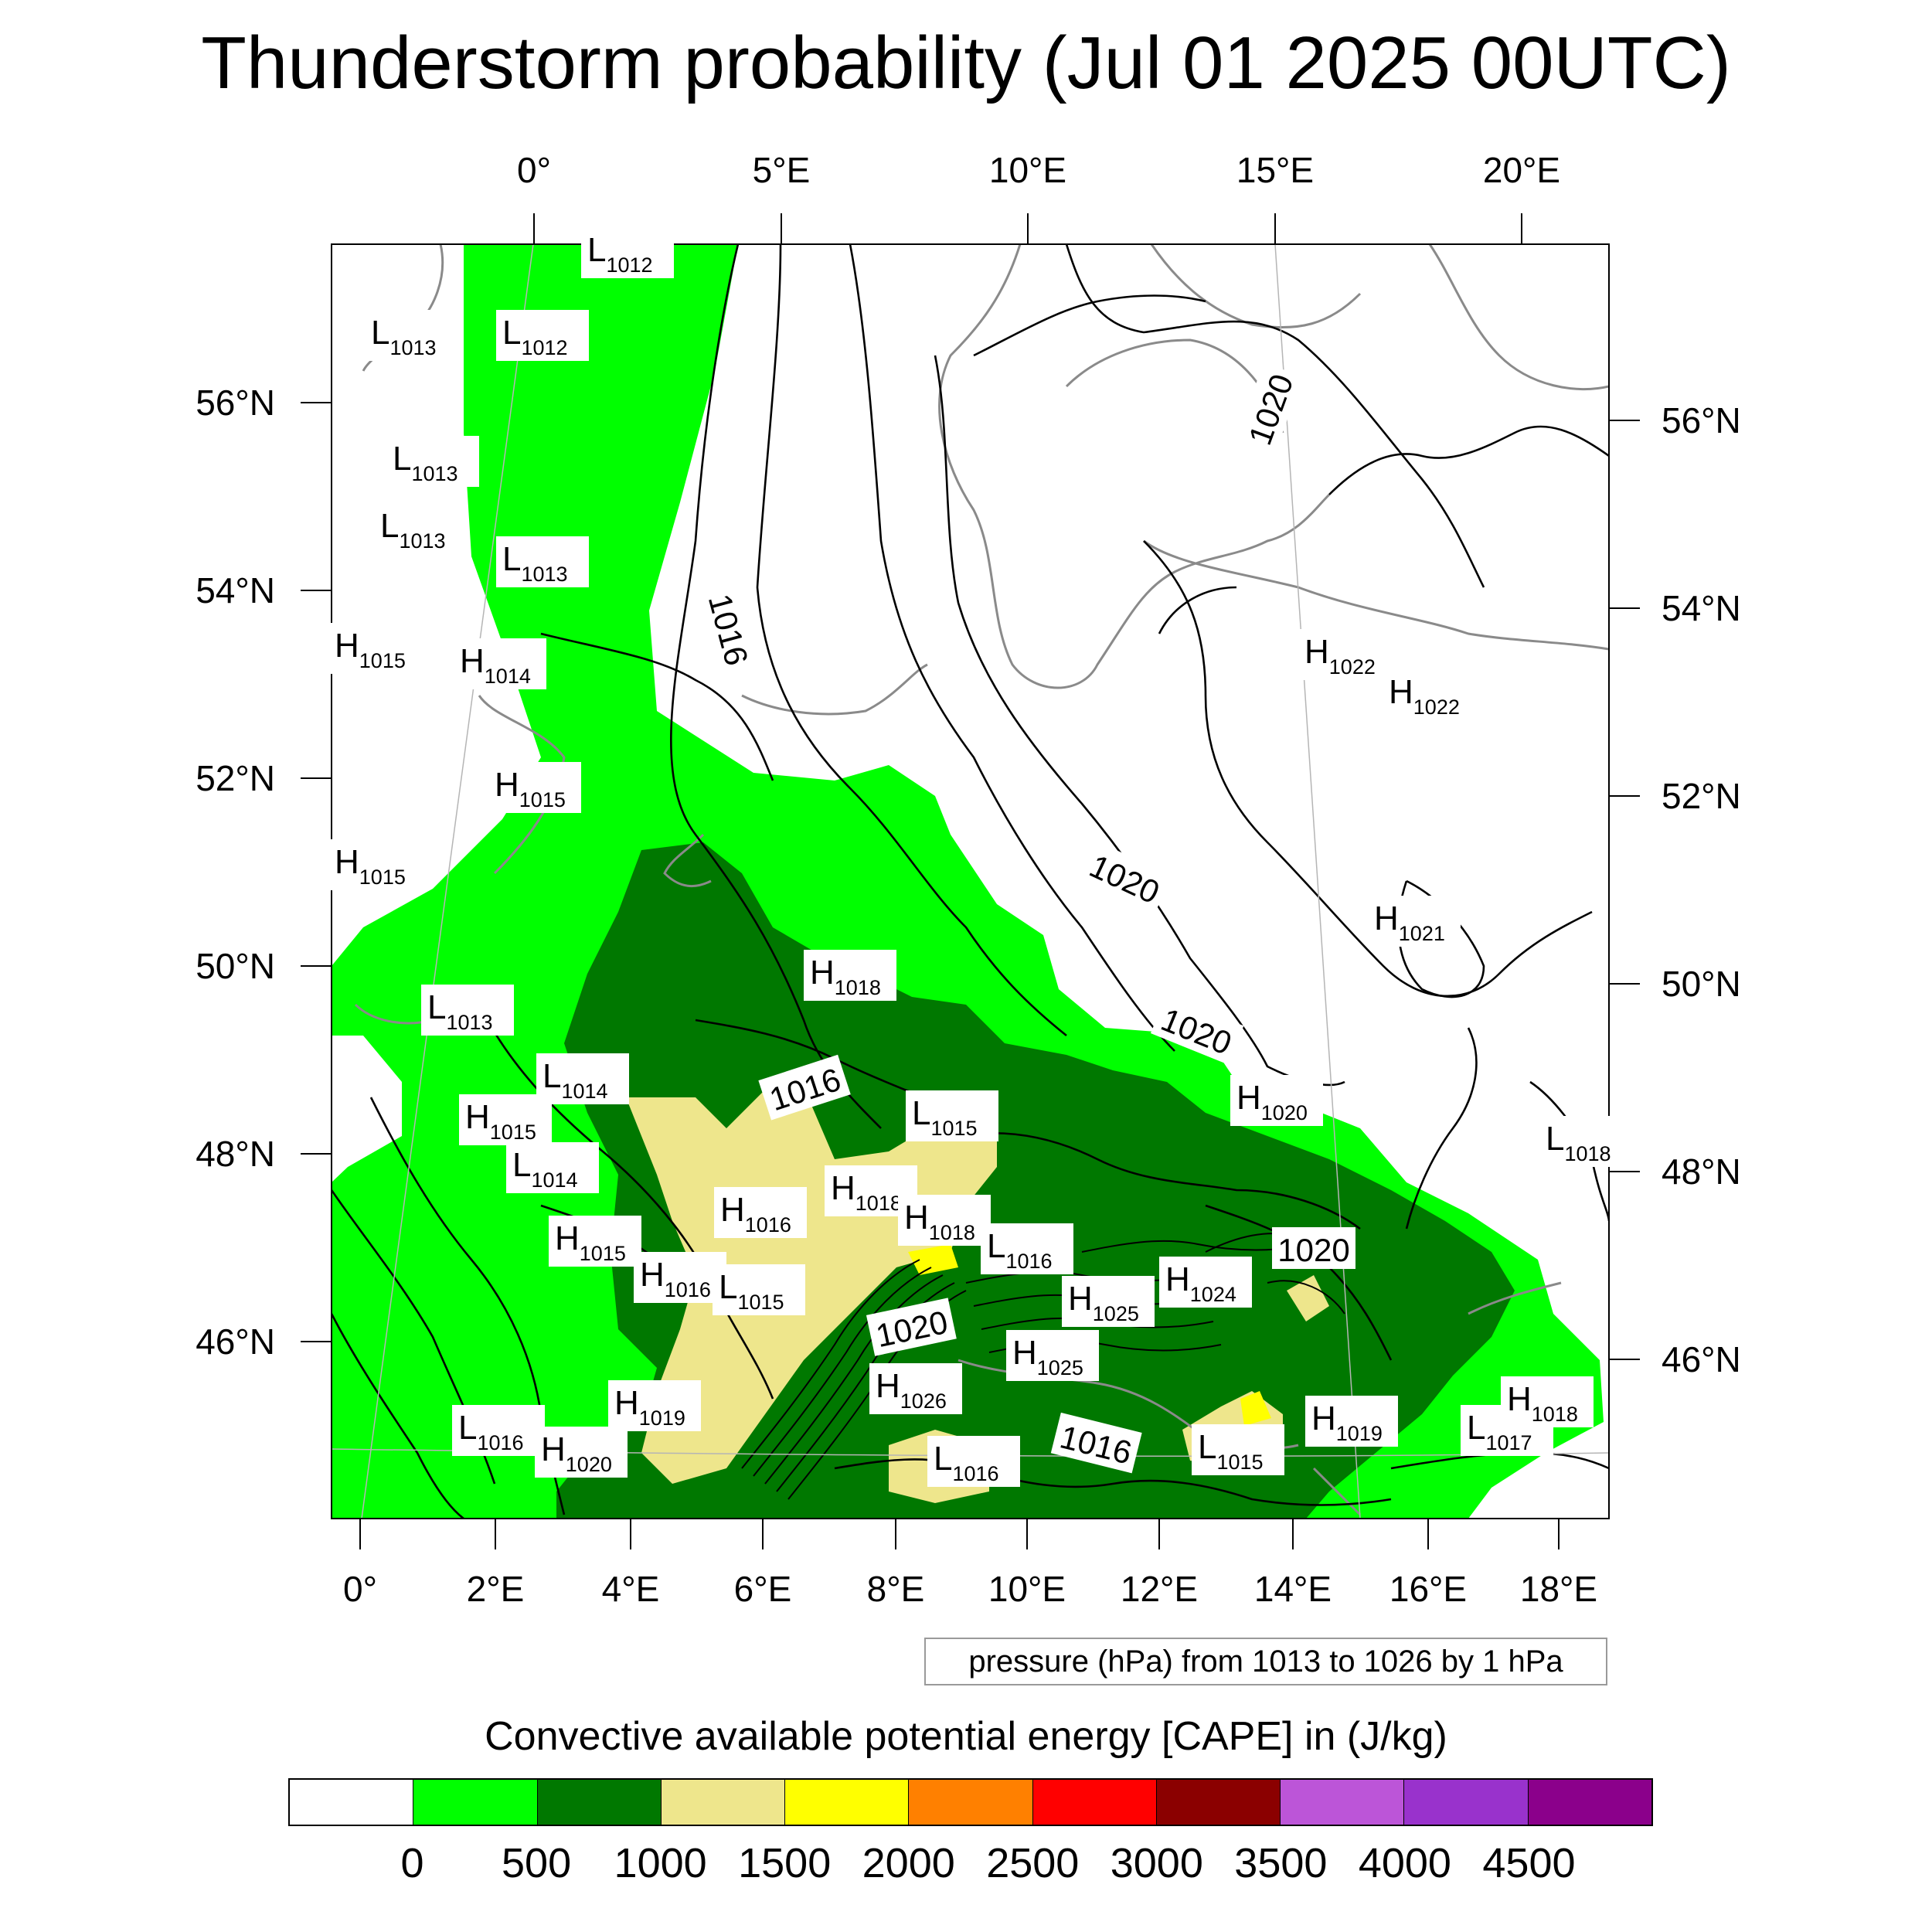 The height and width of the screenshot is (1932, 1932). Describe the element at coordinates (1360, 1433) in the screenshot. I see `pressure-center-value: 1019` at that location.